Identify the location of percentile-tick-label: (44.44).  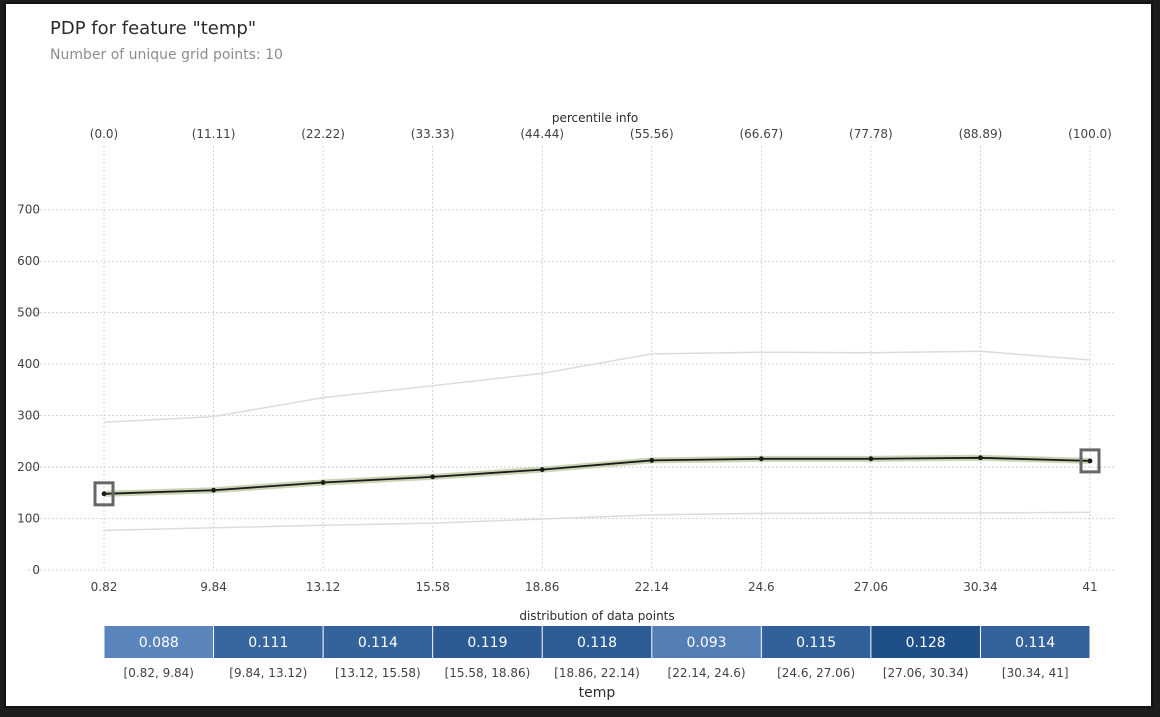
(542, 134).